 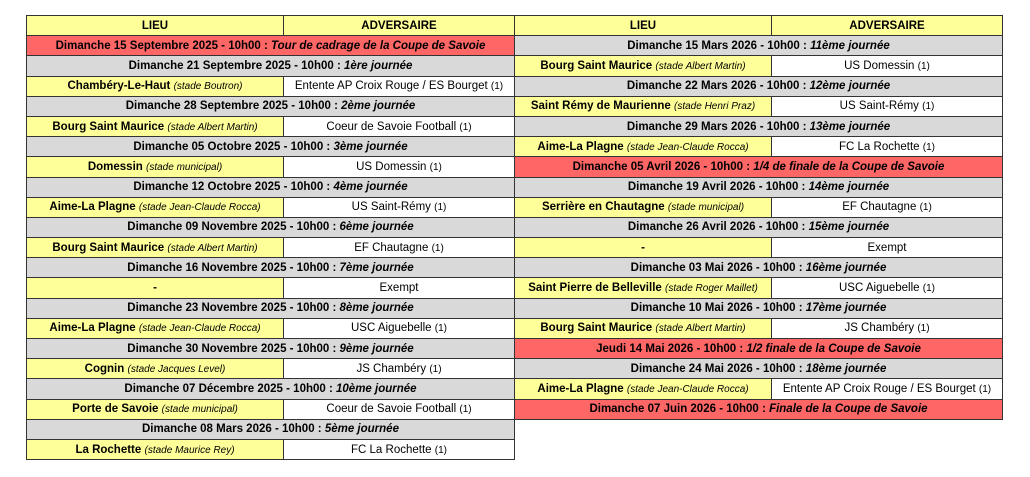 What do you see at coordinates (115, 409) in the screenshot?
I see `venue-name: Porte de Savoie` at bounding box center [115, 409].